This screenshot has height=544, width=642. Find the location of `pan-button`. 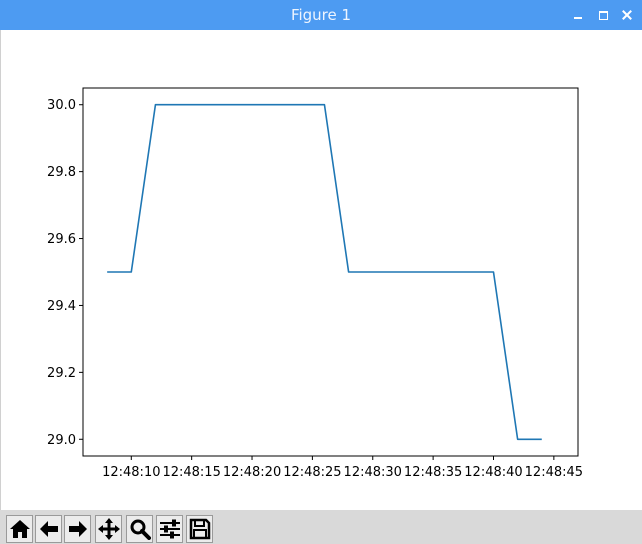

pan-button is located at coordinates (108, 529).